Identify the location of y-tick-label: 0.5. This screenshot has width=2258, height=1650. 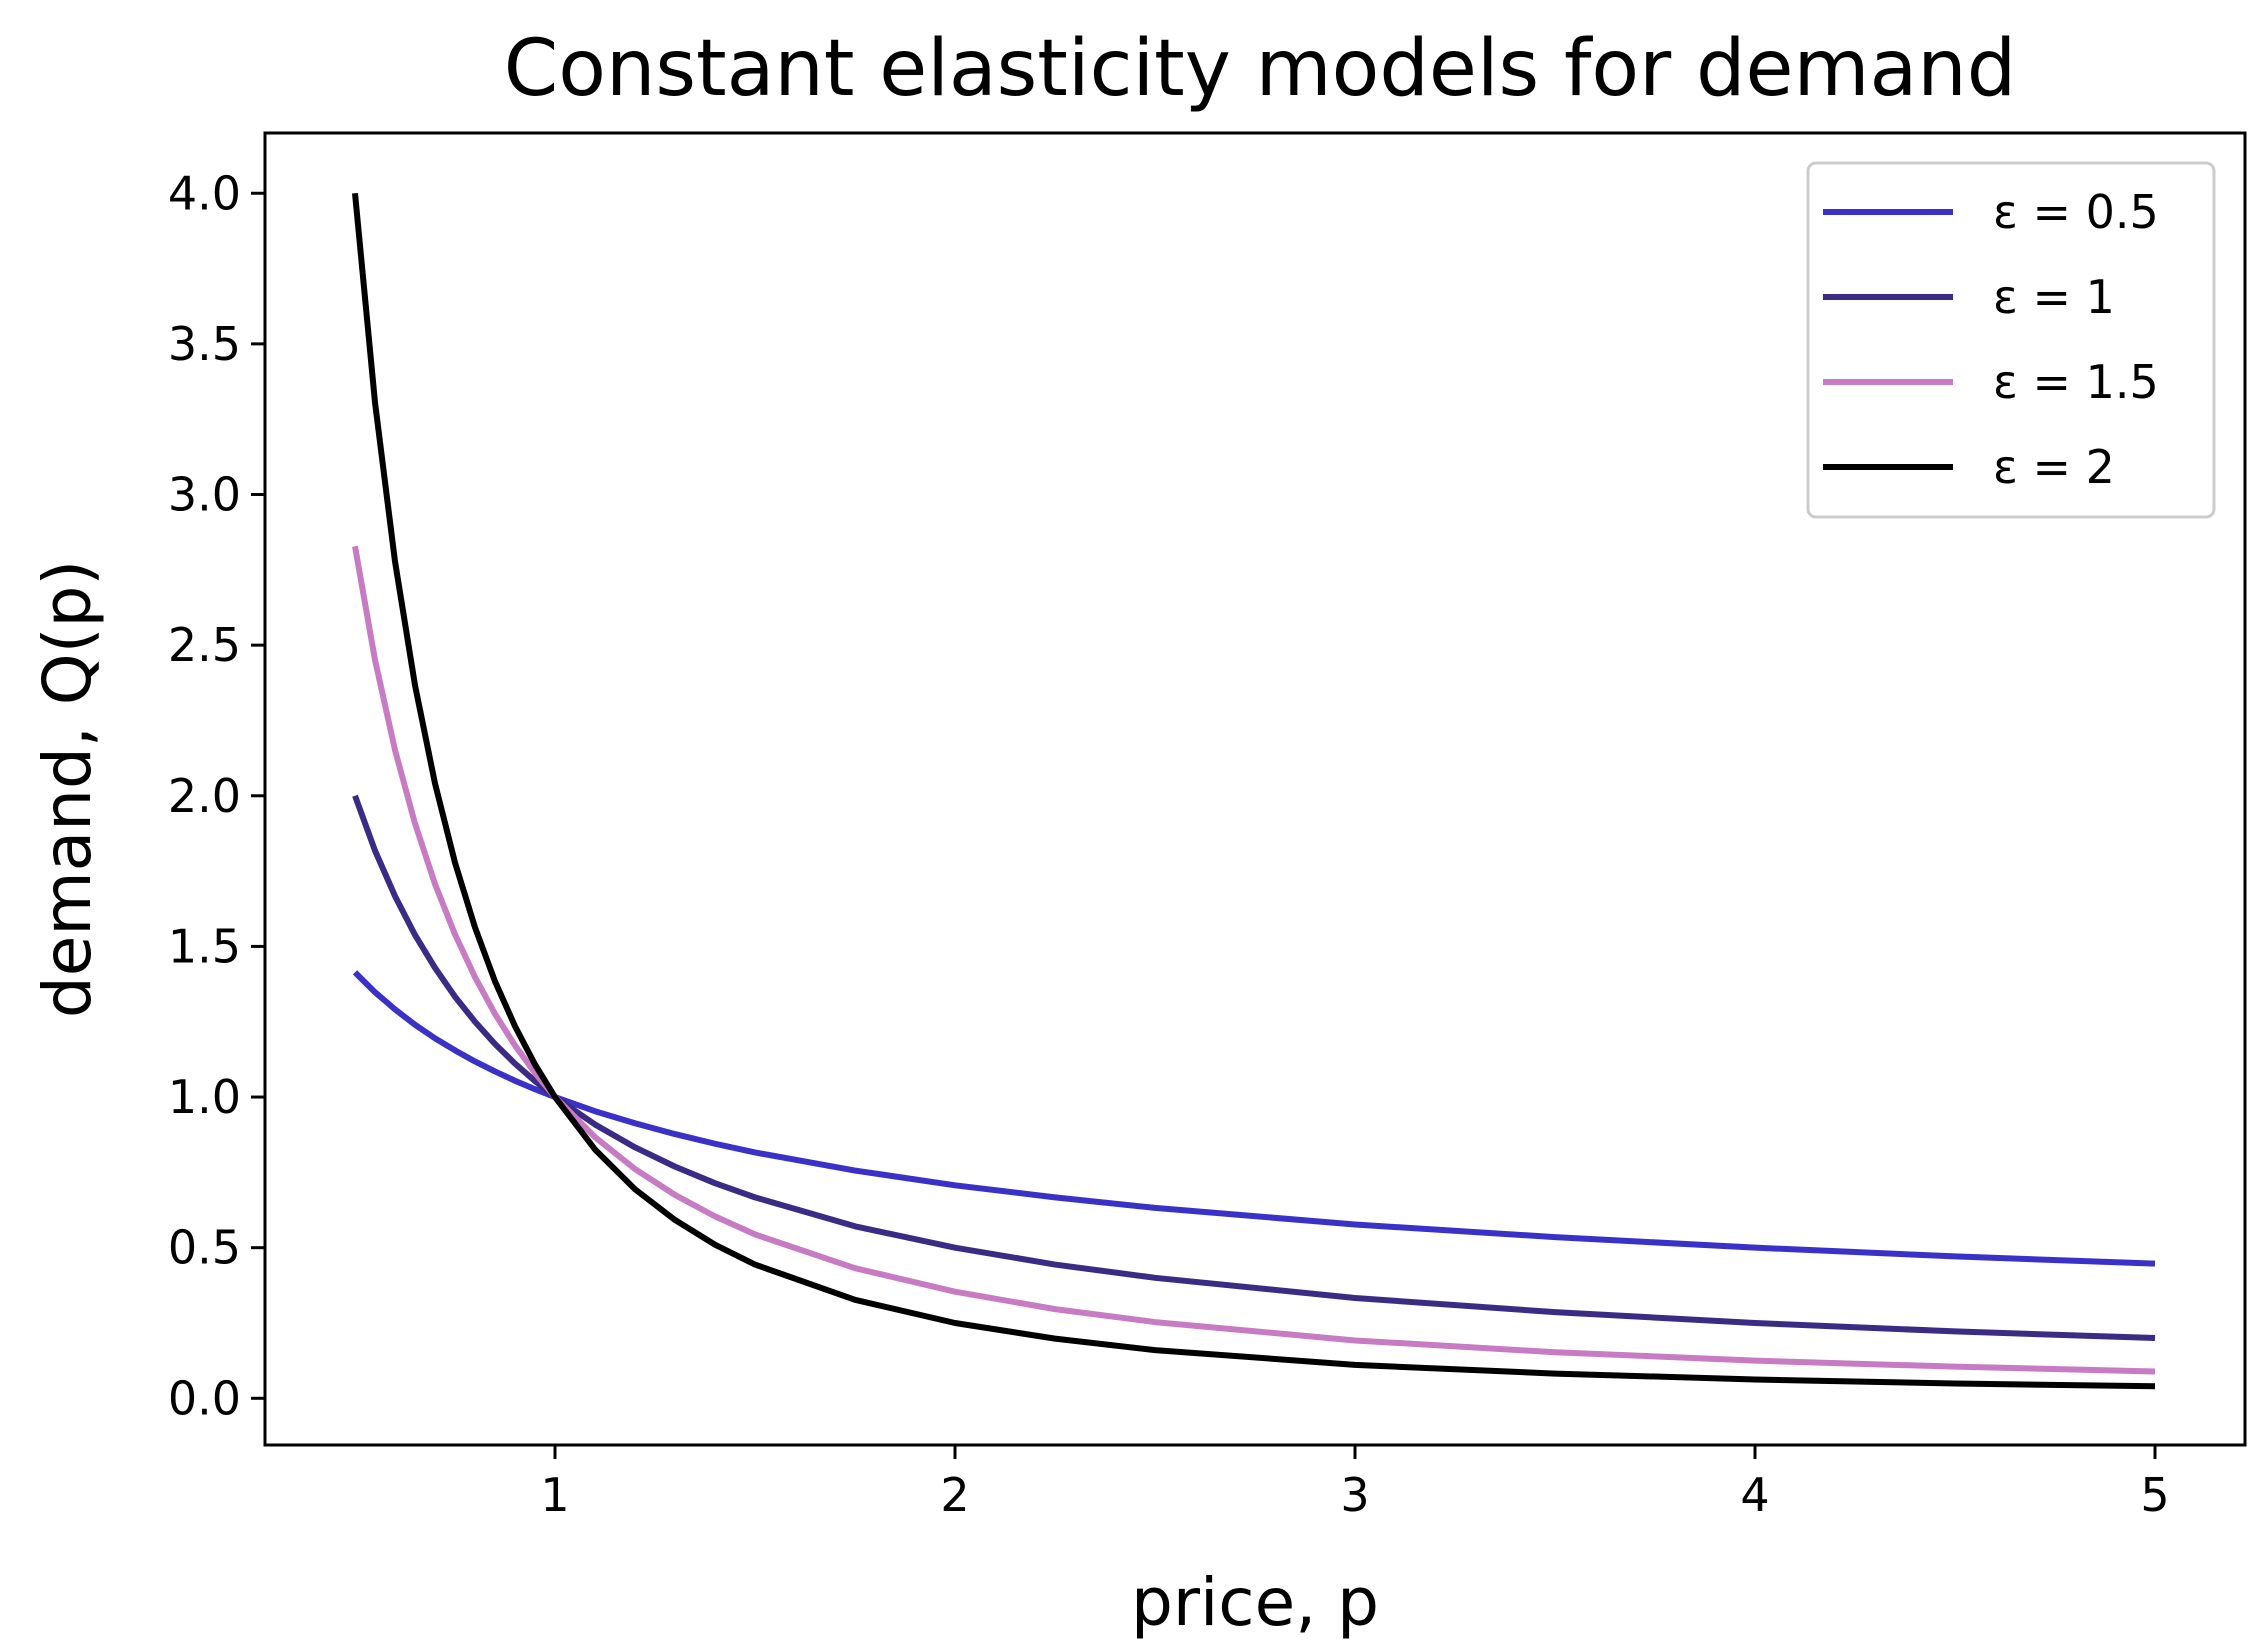
(204, 1248).